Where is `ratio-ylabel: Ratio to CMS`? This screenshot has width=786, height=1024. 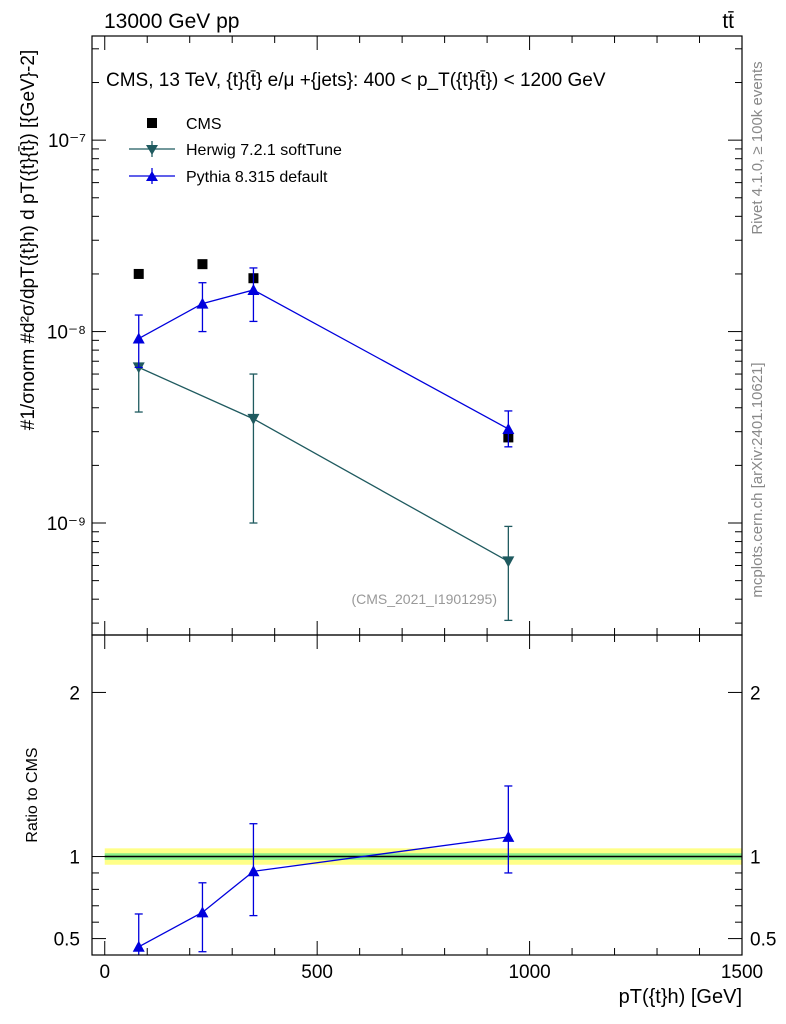 ratio-ylabel: Ratio to CMS is located at coordinates (32, 794).